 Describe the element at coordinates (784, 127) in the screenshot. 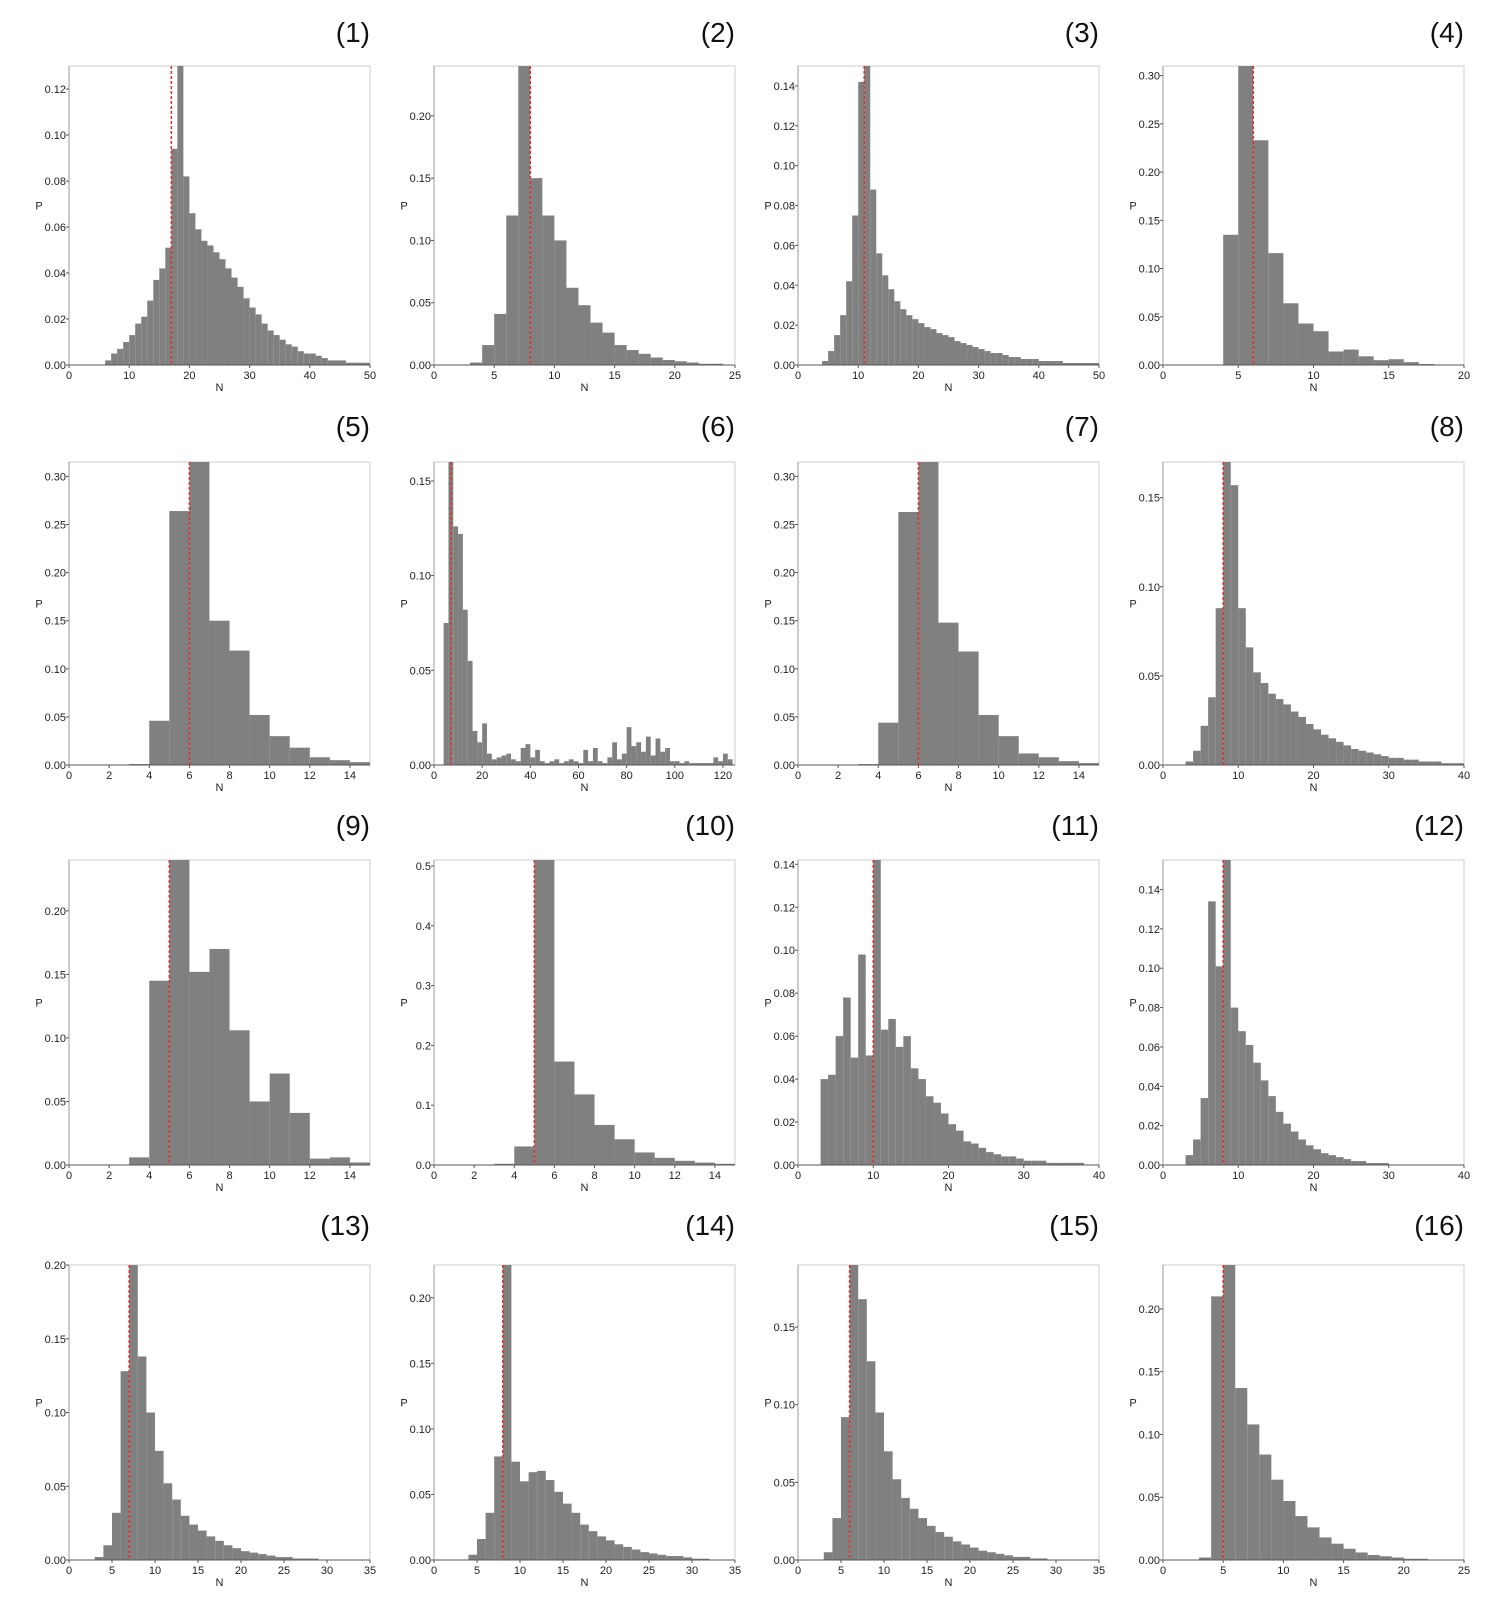

I see `y-tick-label: 0.12` at that location.